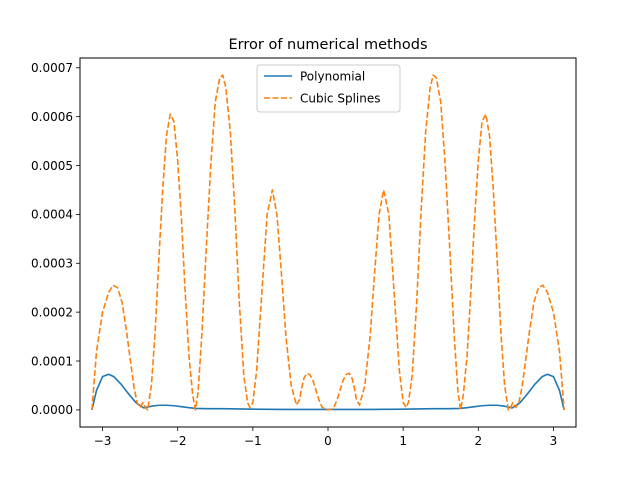  Describe the element at coordinates (403, 441) in the screenshot. I see `x-tick-label: 1` at that location.